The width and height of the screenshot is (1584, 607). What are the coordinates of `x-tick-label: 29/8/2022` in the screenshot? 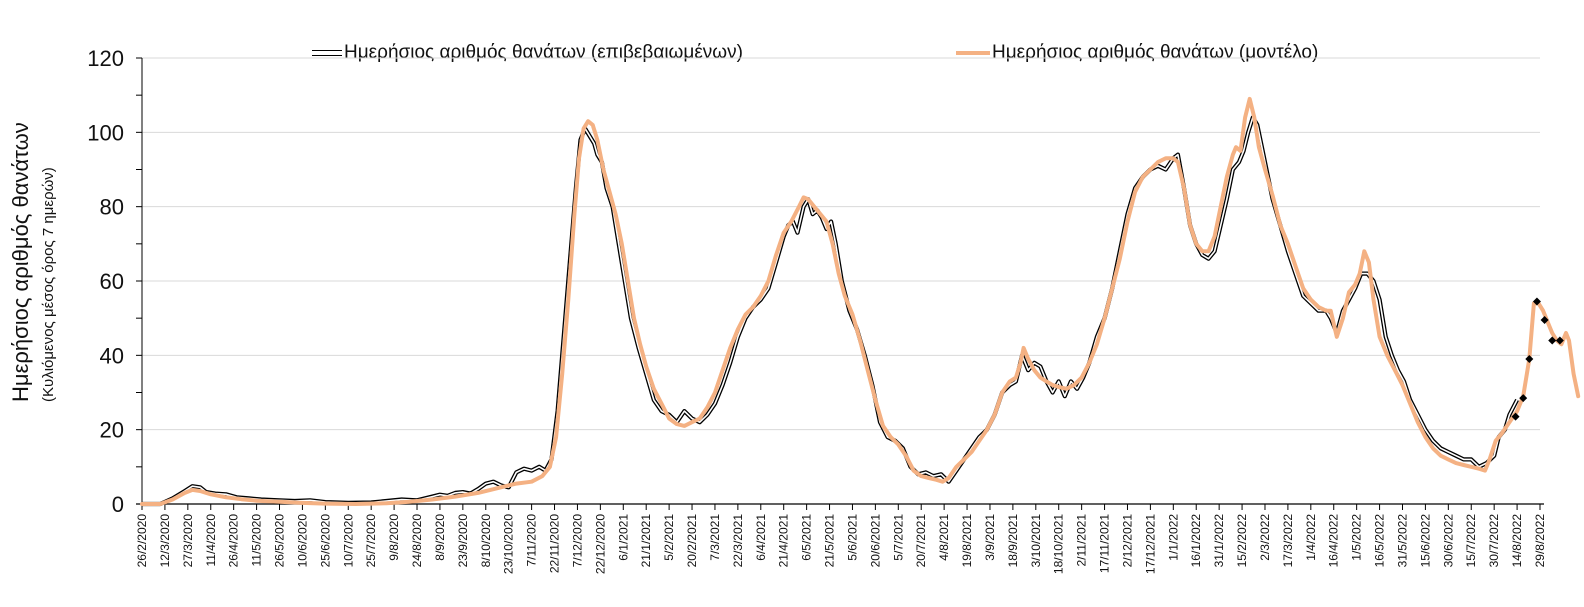 It's located at (1540, 541).